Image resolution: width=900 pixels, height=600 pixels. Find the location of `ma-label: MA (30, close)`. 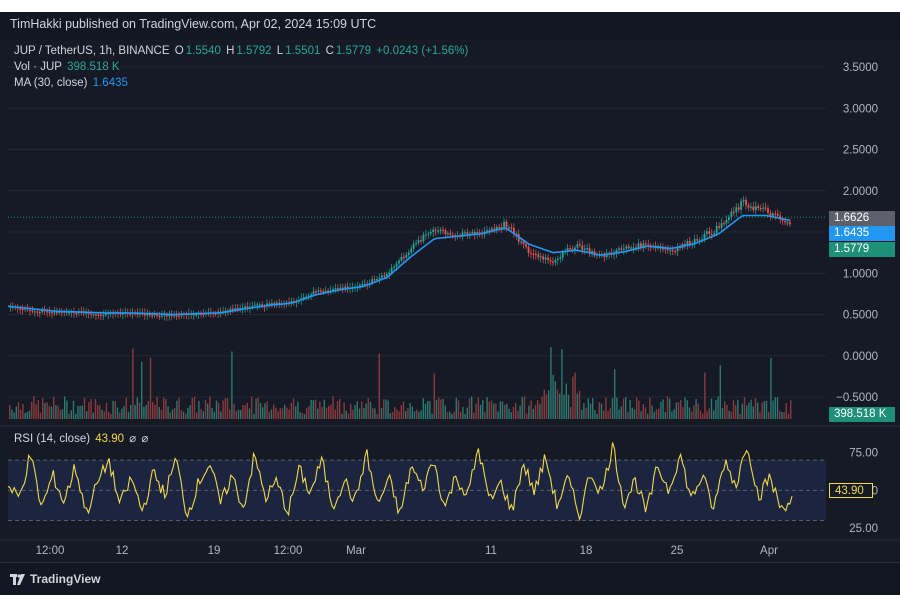

ma-label: MA (30, close) is located at coordinates (51, 83).